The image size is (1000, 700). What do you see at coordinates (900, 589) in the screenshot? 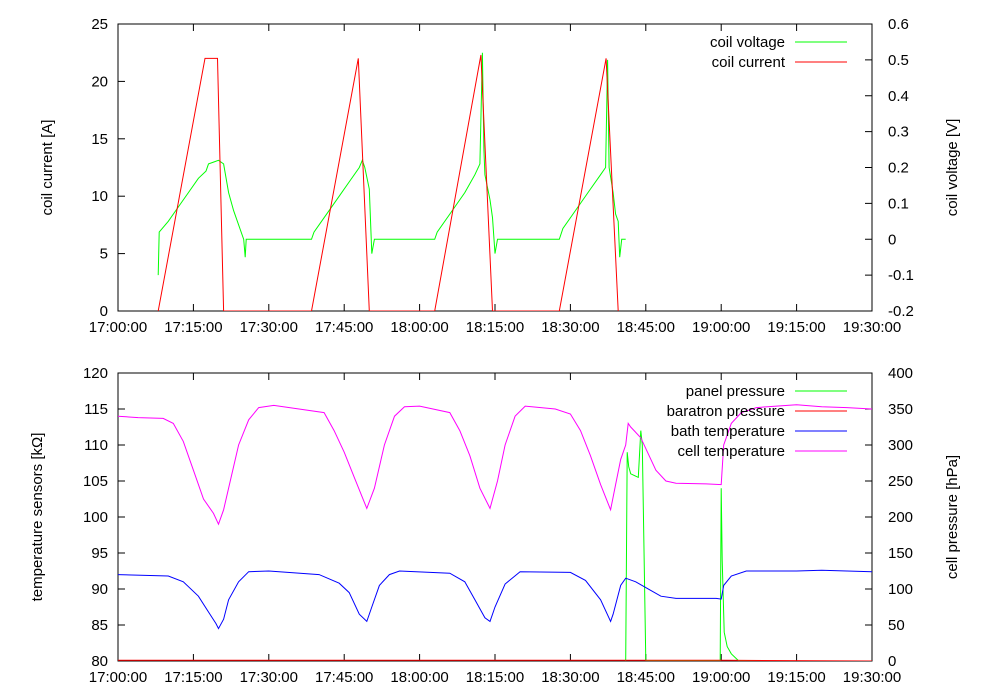
I see `y2-tick-label: 100` at bounding box center [900, 589].